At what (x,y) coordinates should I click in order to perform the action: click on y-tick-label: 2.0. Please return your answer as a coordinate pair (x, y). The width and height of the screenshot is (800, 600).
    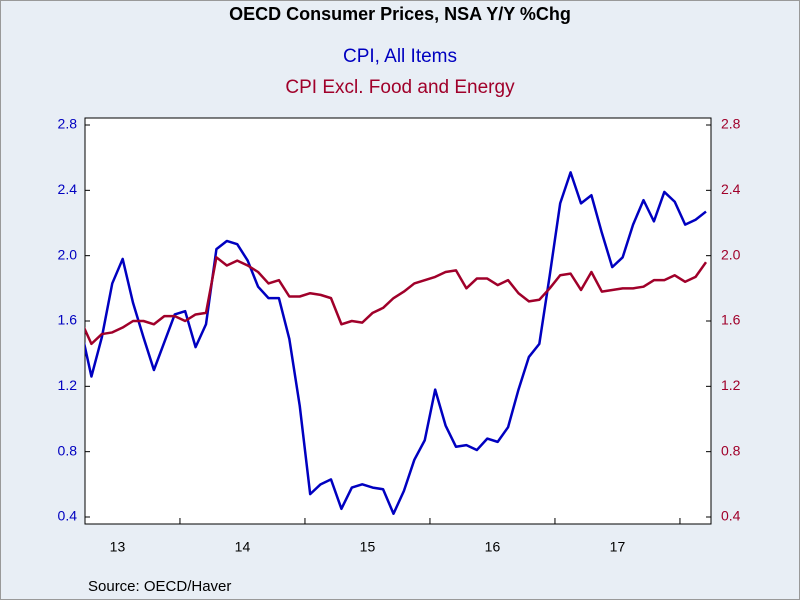
    Looking at the image, I should click on (68, 254).